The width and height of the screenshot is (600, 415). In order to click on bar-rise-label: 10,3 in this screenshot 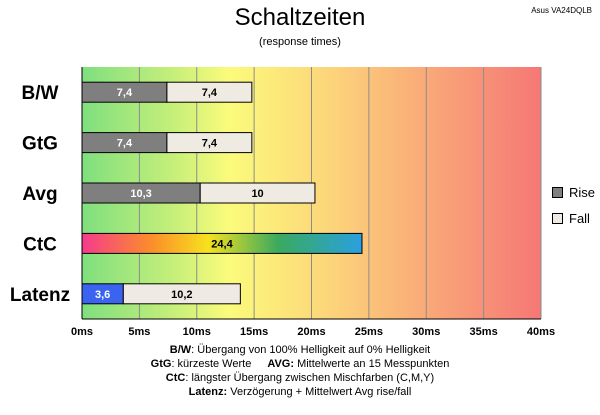, I will do `click(140, 194)`.